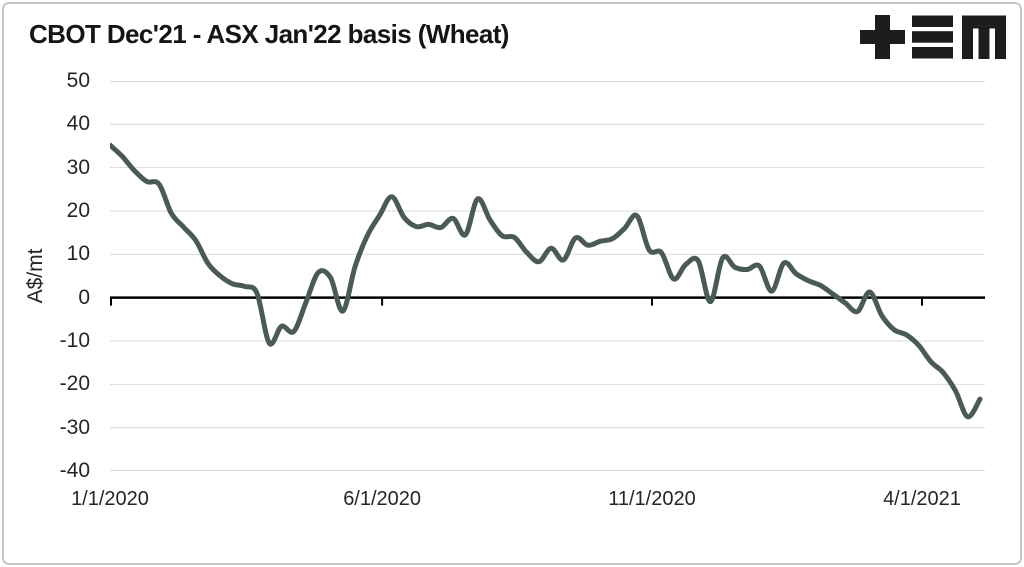  Describe the element at coordinates (78, 167) in the screenshot. I see `y-tick-label: 30` at that location.